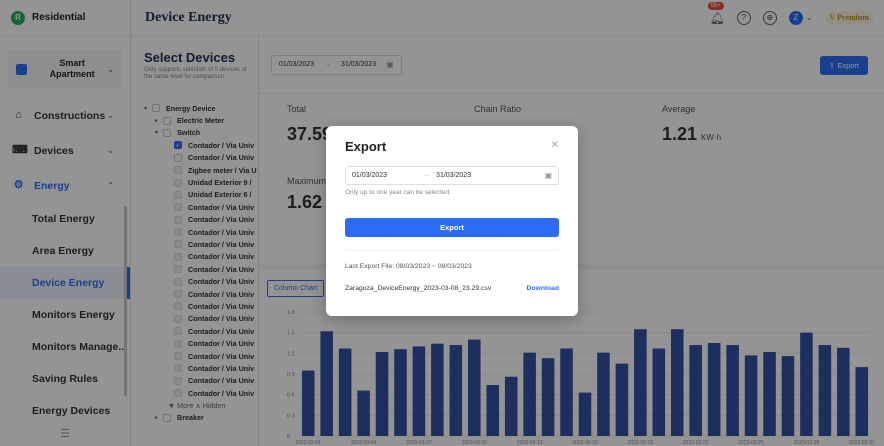  I want to click on bell-icon: 🔔︎, so click(717, 17).